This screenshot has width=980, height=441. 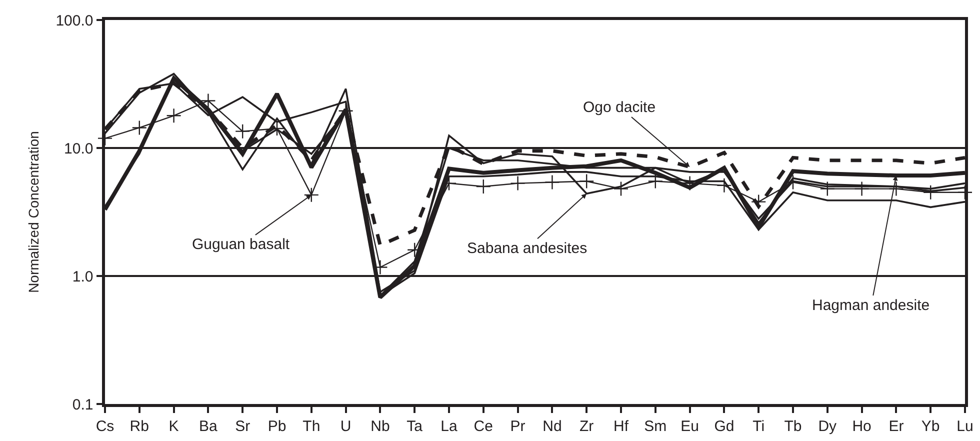 What do you see at coordinates (689, 426) in the screenshot?
I see `x-tick-label: Eu` at bounding box center [689, 426].